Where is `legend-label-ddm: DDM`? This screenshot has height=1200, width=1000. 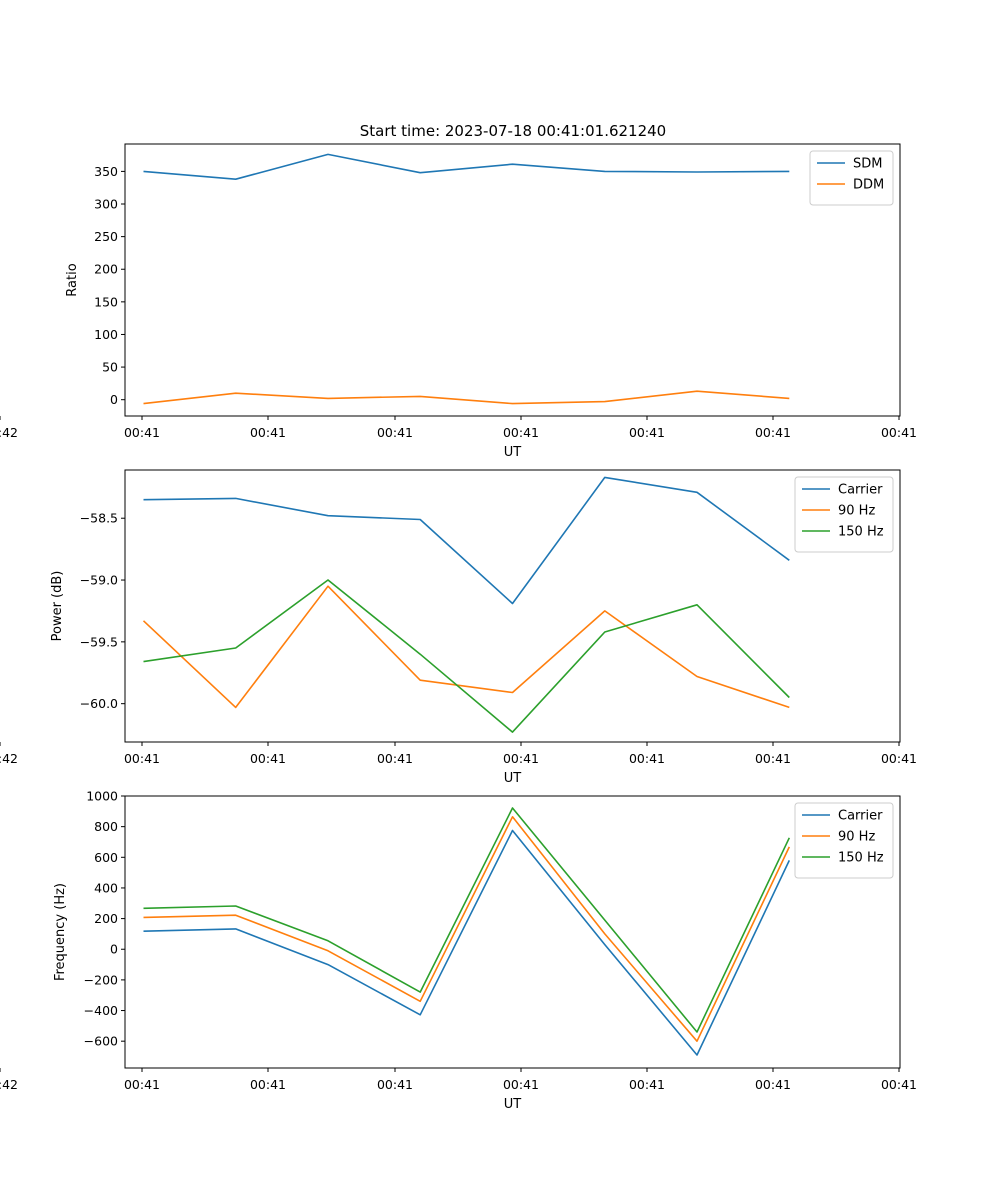 legend-label-ddm: DDM is located at coordinates (868, 185).